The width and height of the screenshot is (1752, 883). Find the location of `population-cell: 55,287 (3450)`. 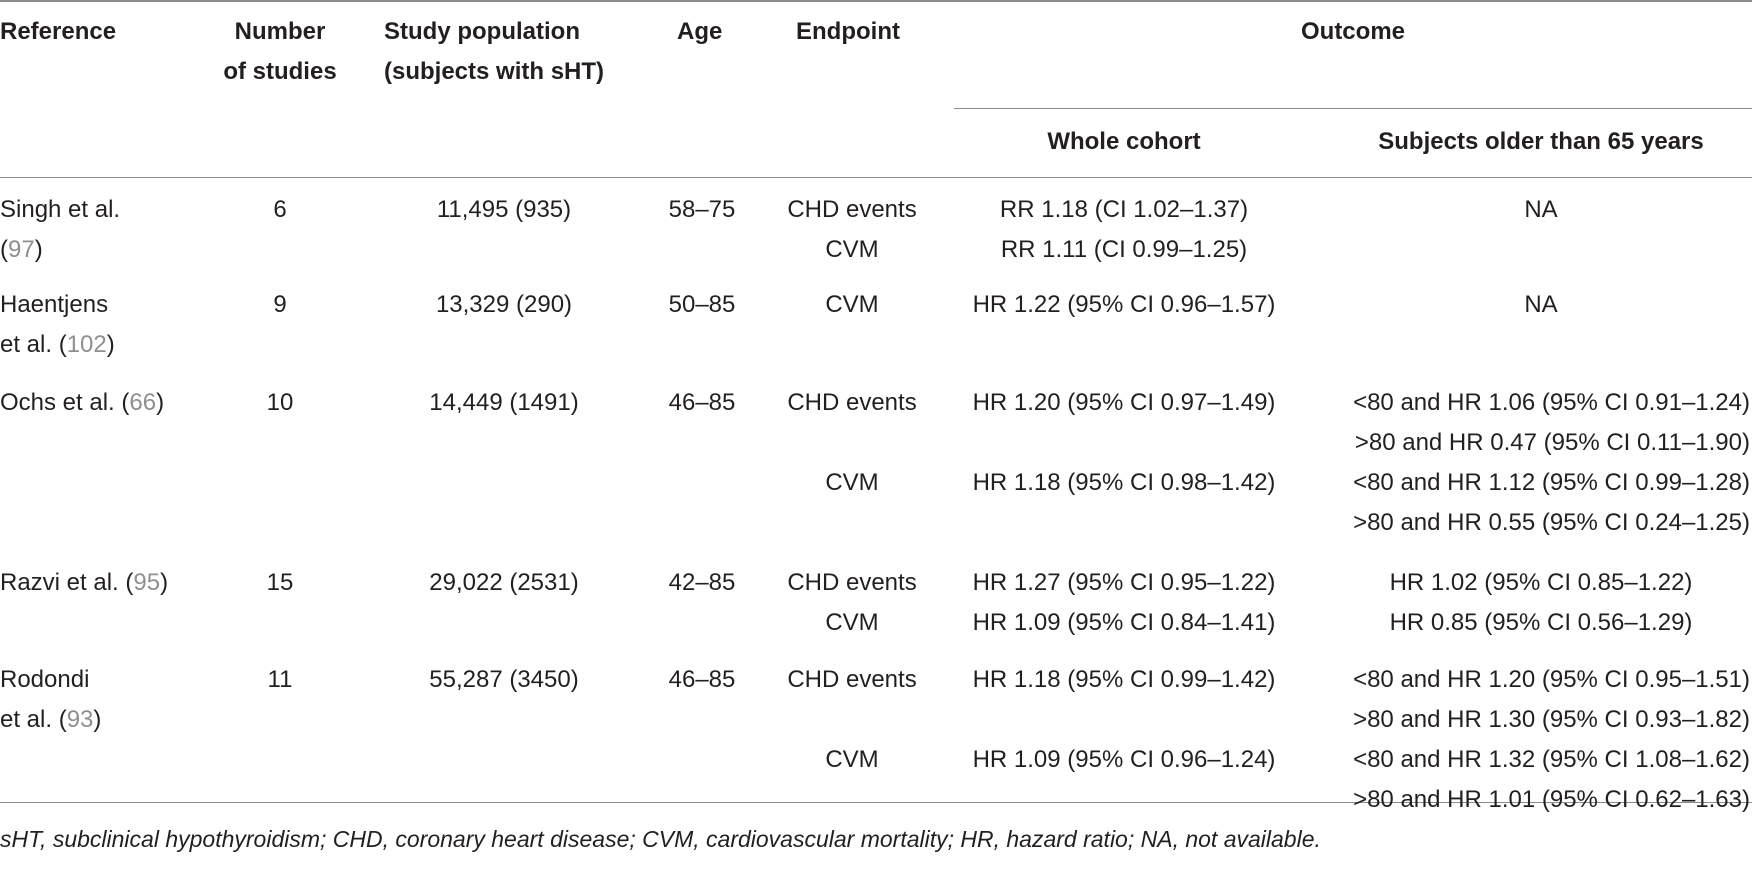

population-cell: 55,287 (3450) is located at coordinates (504, 679).